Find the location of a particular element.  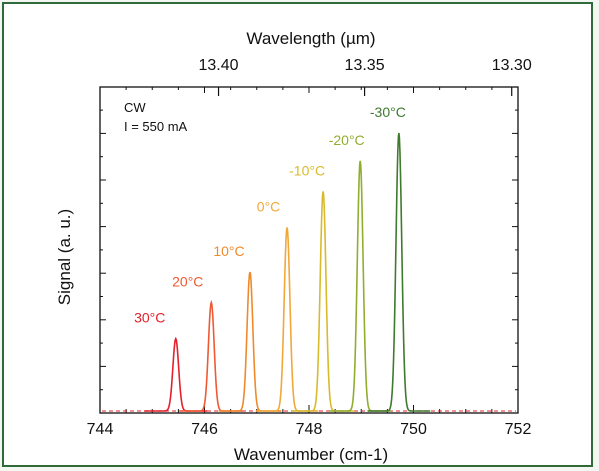

series-label: -10°C is located at coordinates (307, 170).